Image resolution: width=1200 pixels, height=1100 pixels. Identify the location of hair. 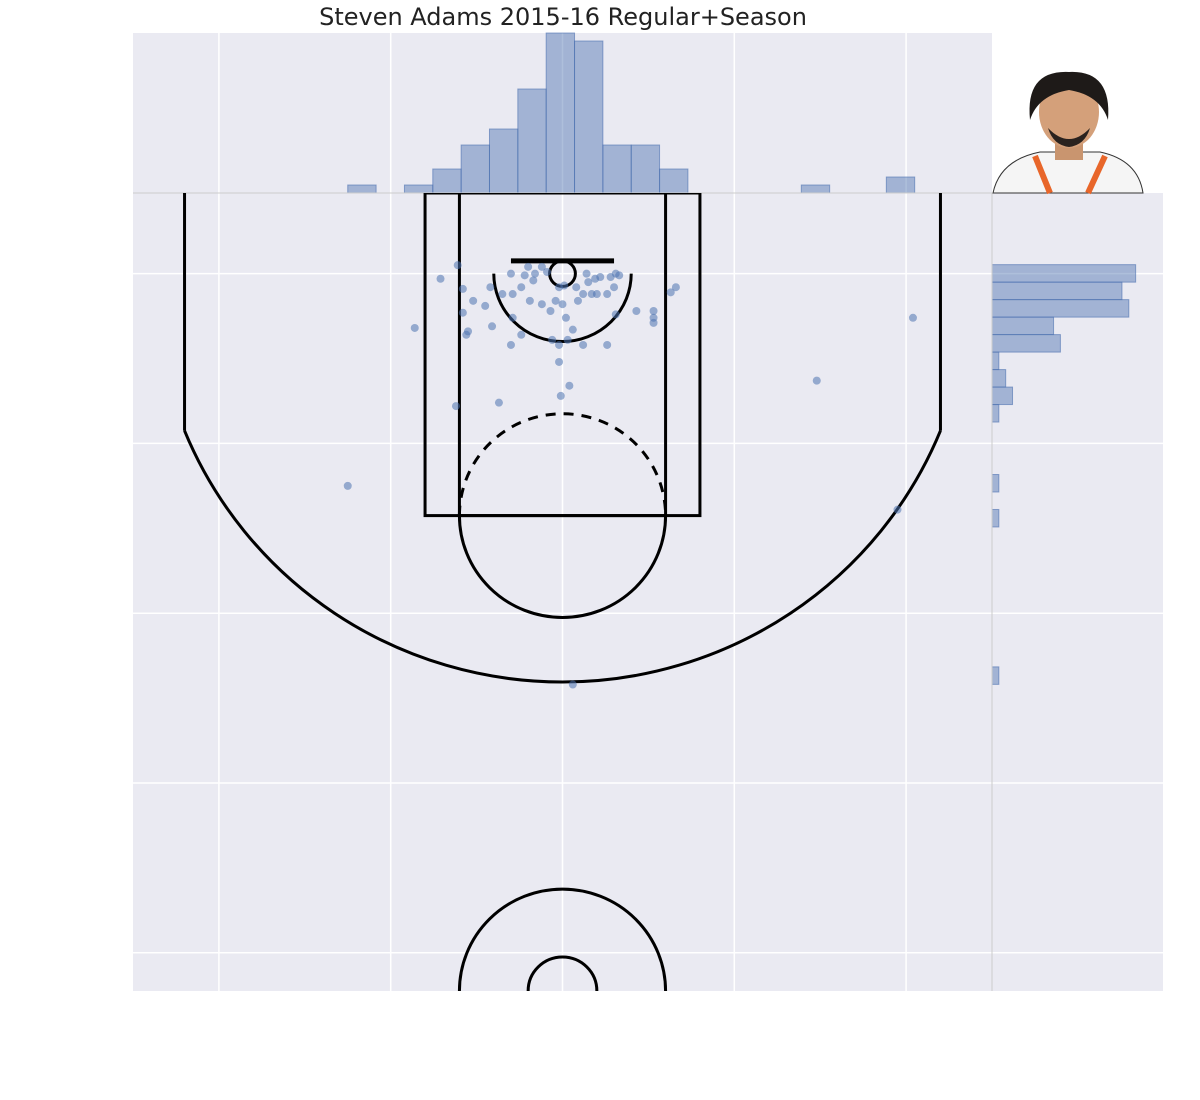
(1069, 95).